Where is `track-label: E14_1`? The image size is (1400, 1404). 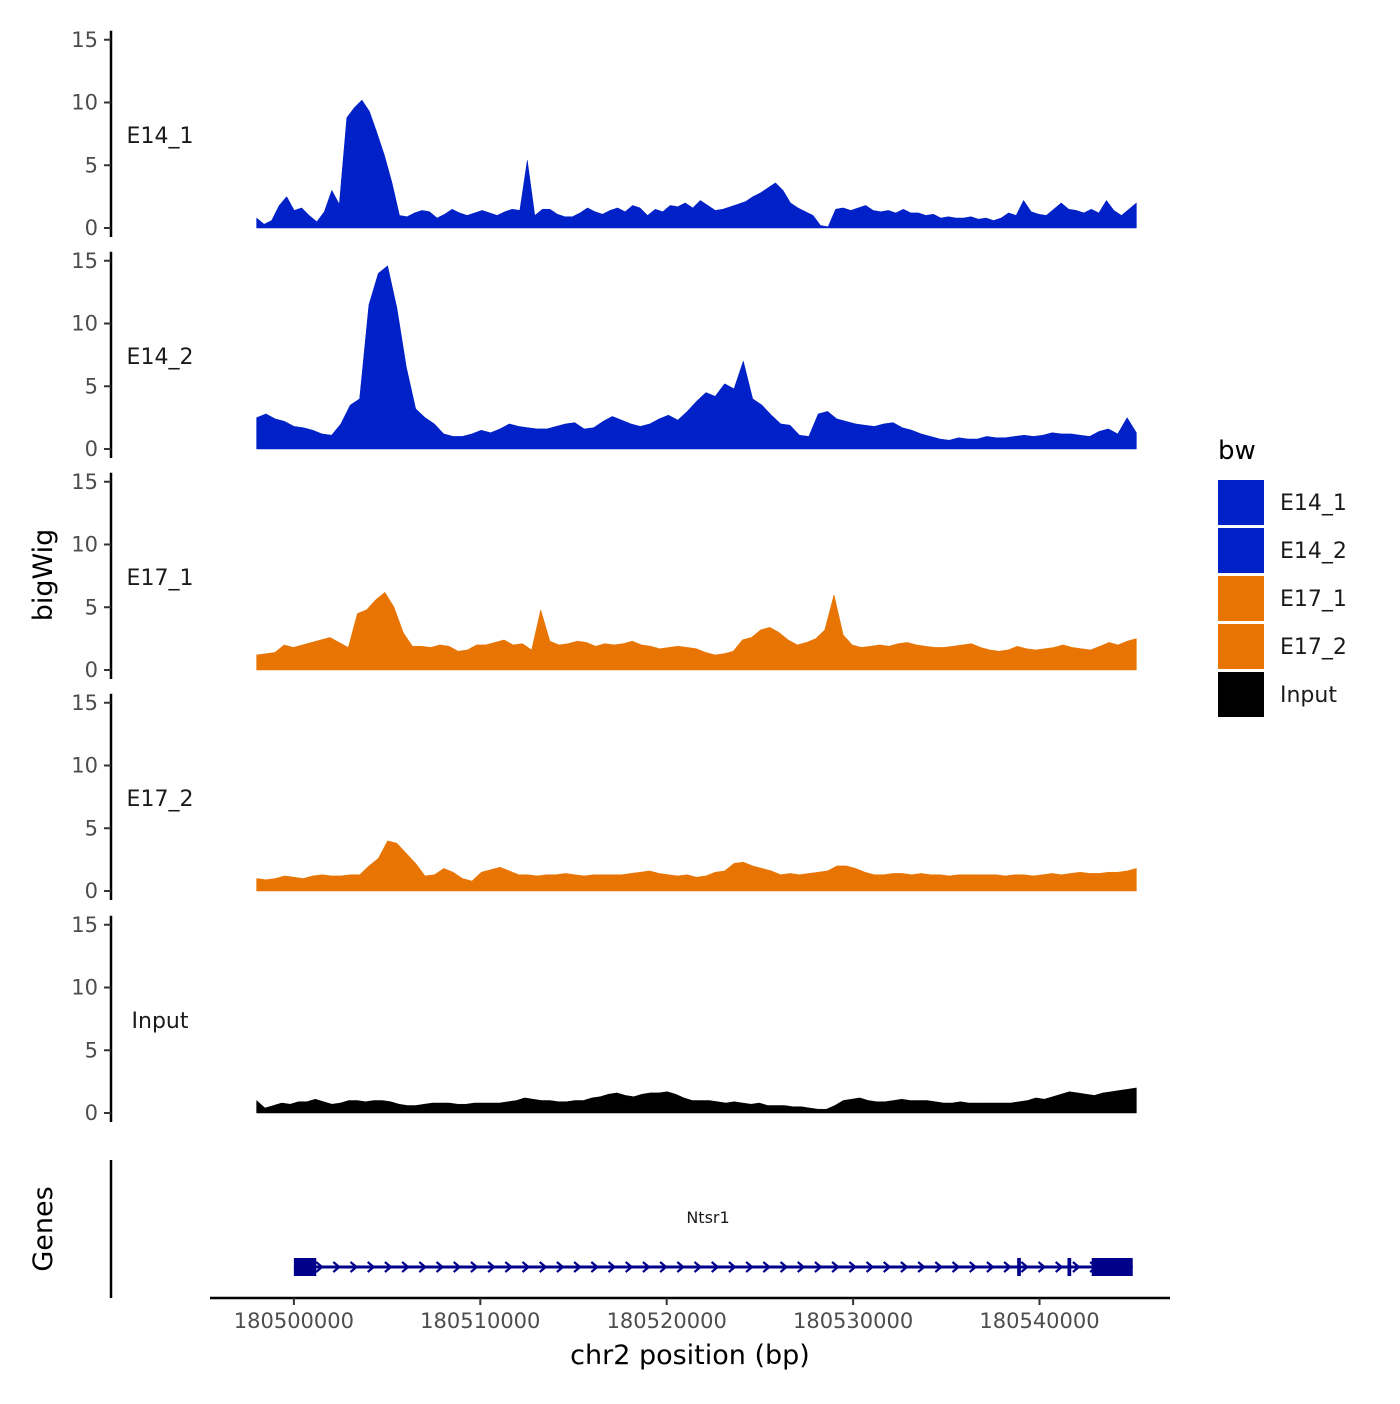
track-label: E14_1 is located at coordinates (160, 136).